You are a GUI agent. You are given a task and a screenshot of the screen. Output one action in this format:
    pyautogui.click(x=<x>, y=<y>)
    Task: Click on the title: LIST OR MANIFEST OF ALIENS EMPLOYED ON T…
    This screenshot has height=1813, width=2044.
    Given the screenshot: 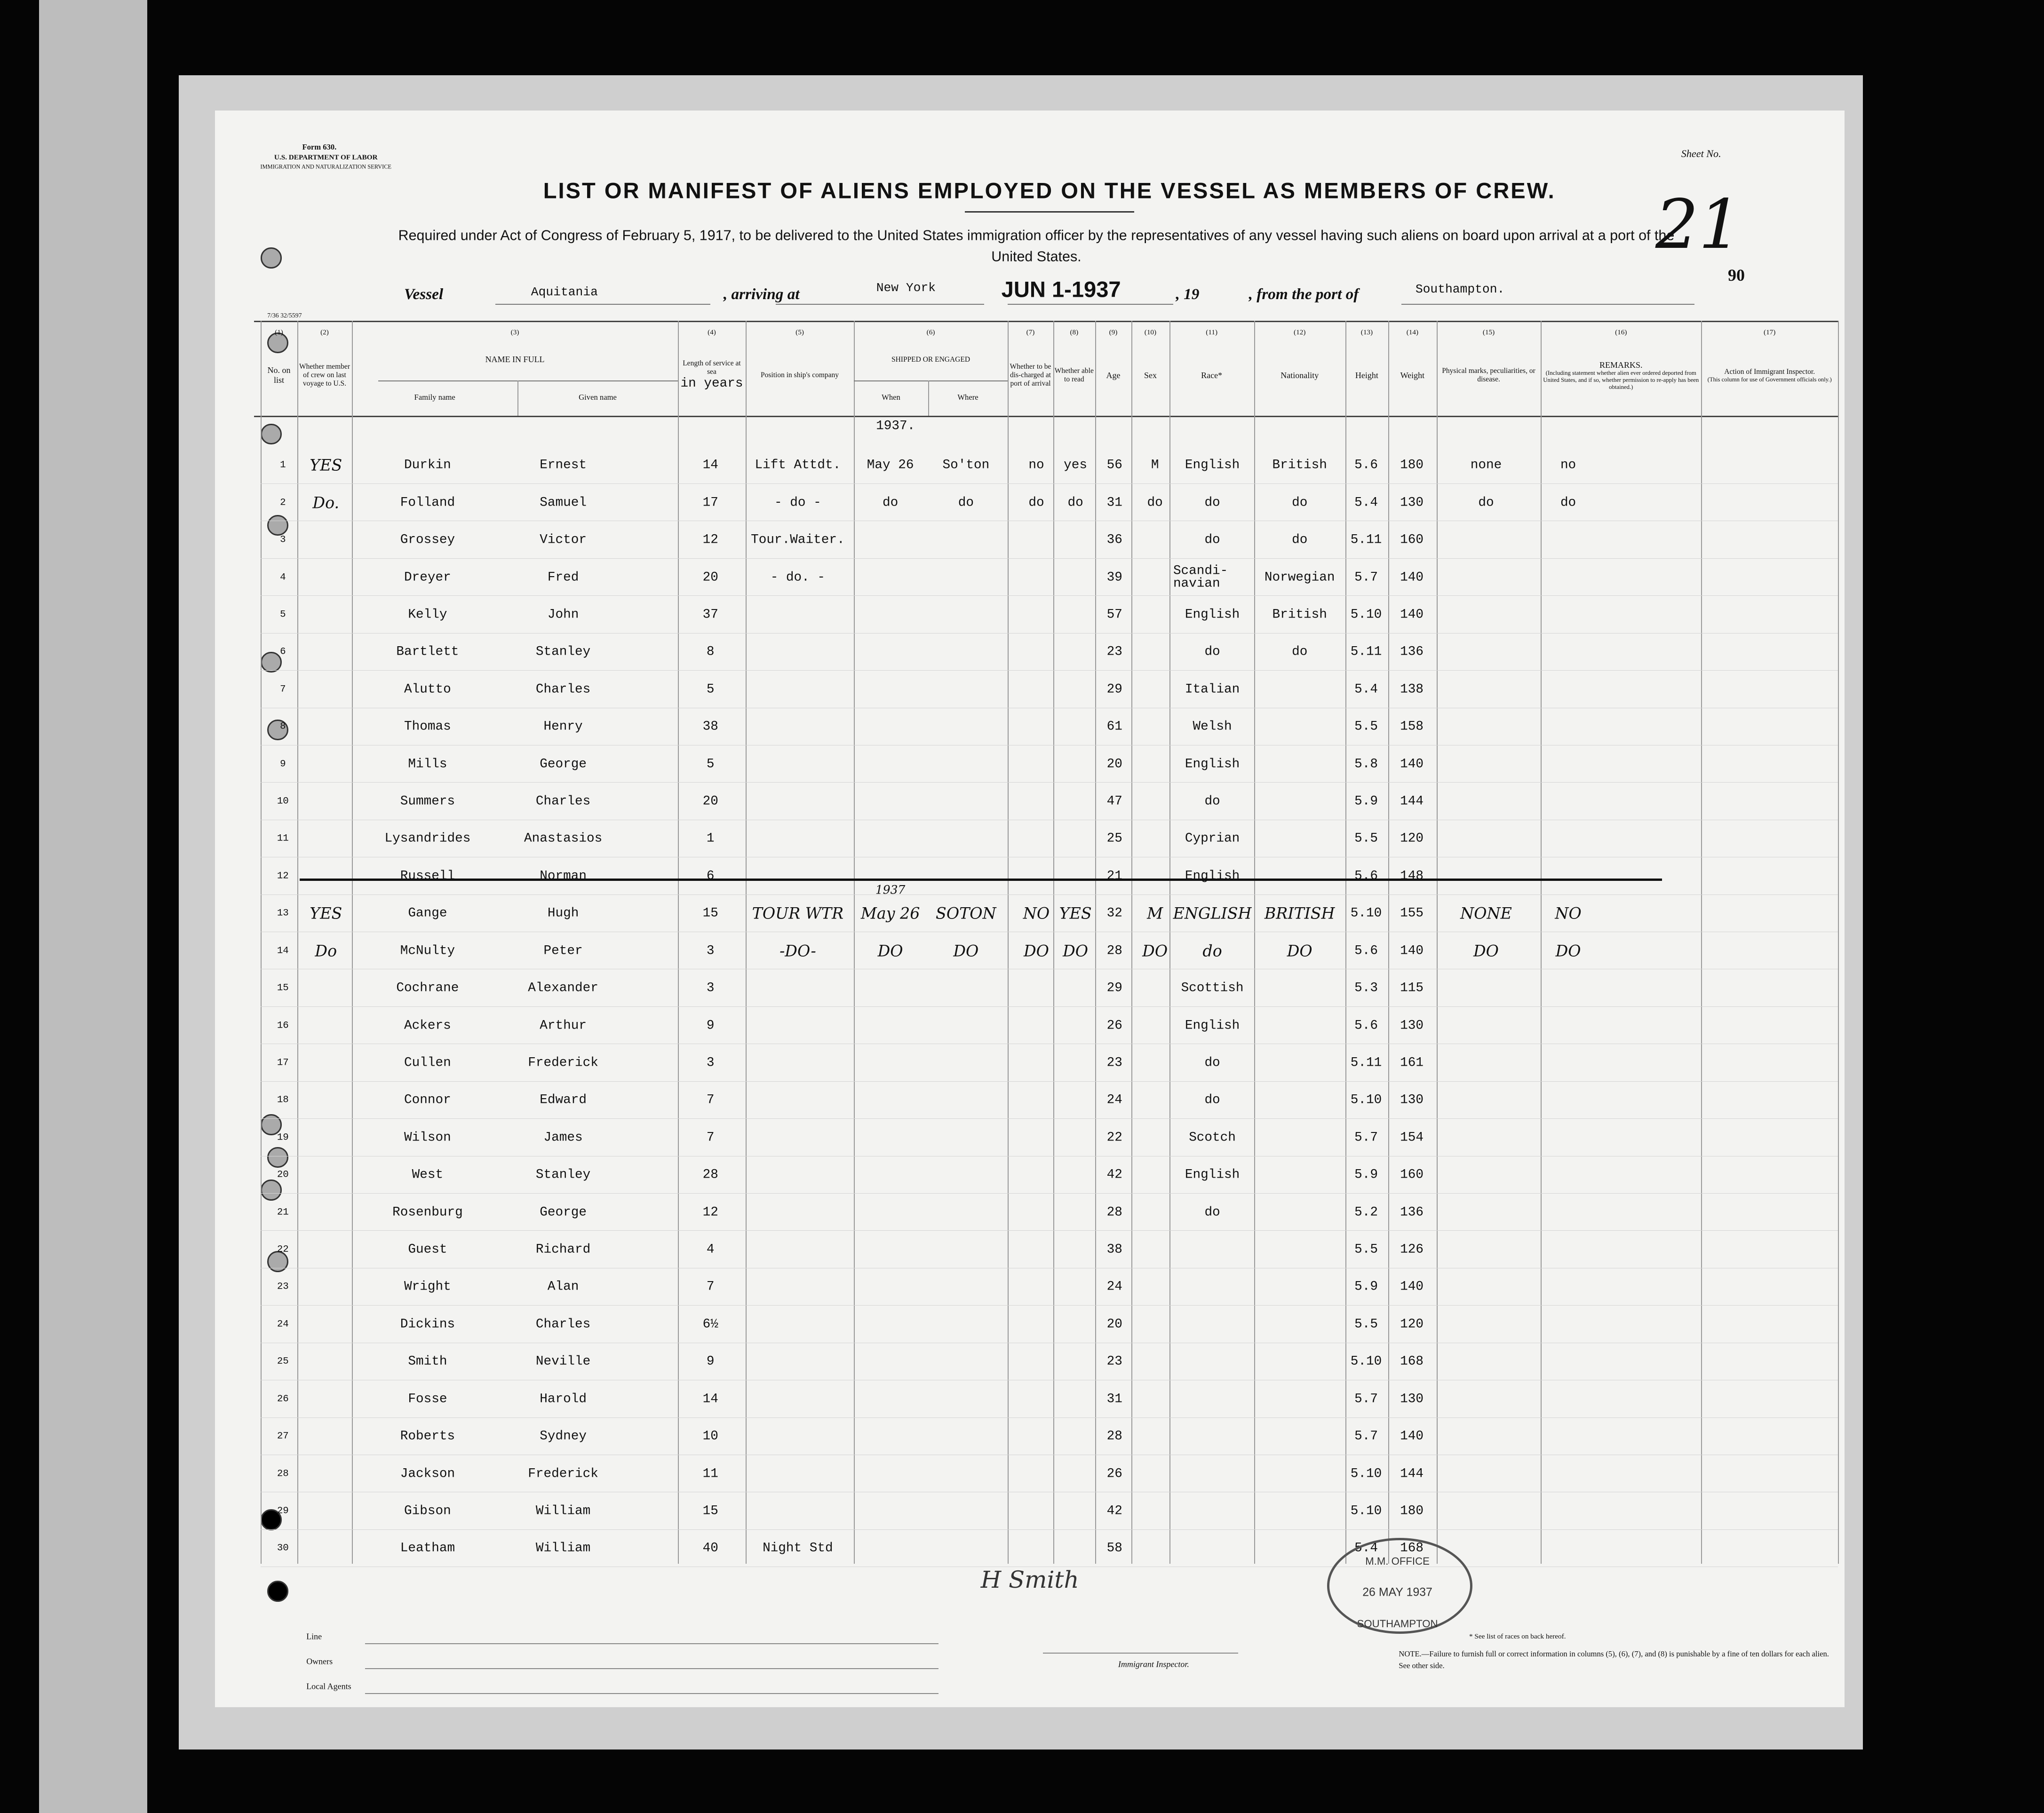 What is the action you would take?
    pyautogui.click(x=1049, y=190)
    